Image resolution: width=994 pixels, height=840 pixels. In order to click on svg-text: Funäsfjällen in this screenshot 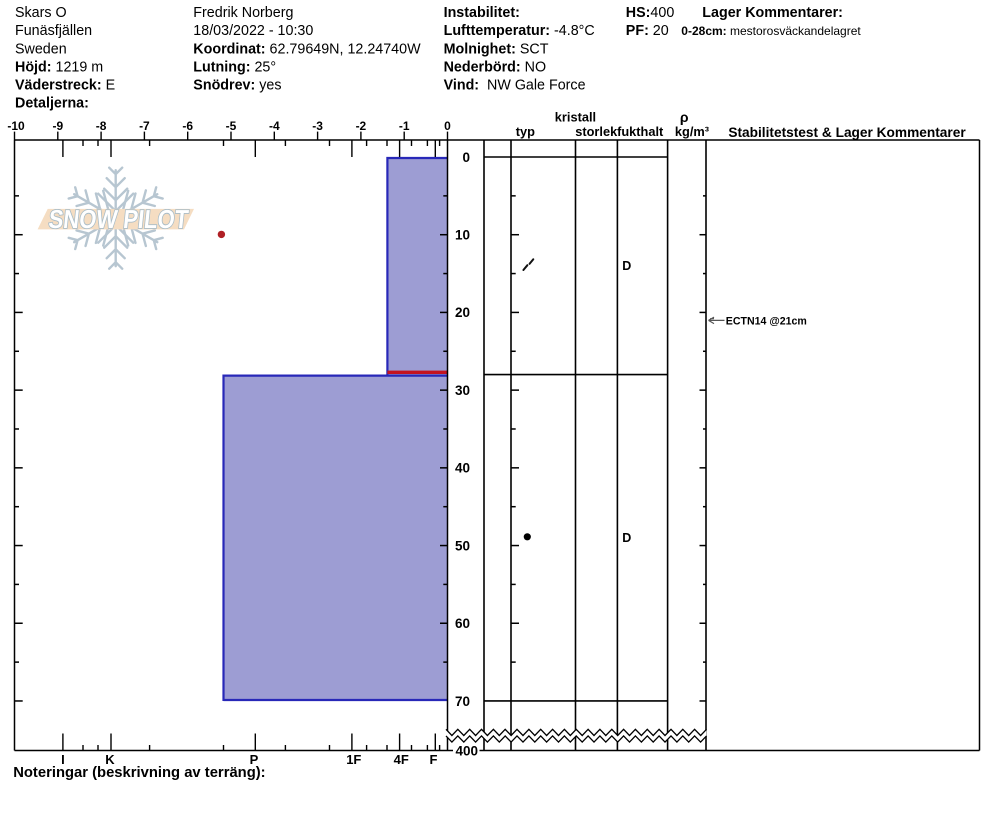, I will do `click(53, 31)`.